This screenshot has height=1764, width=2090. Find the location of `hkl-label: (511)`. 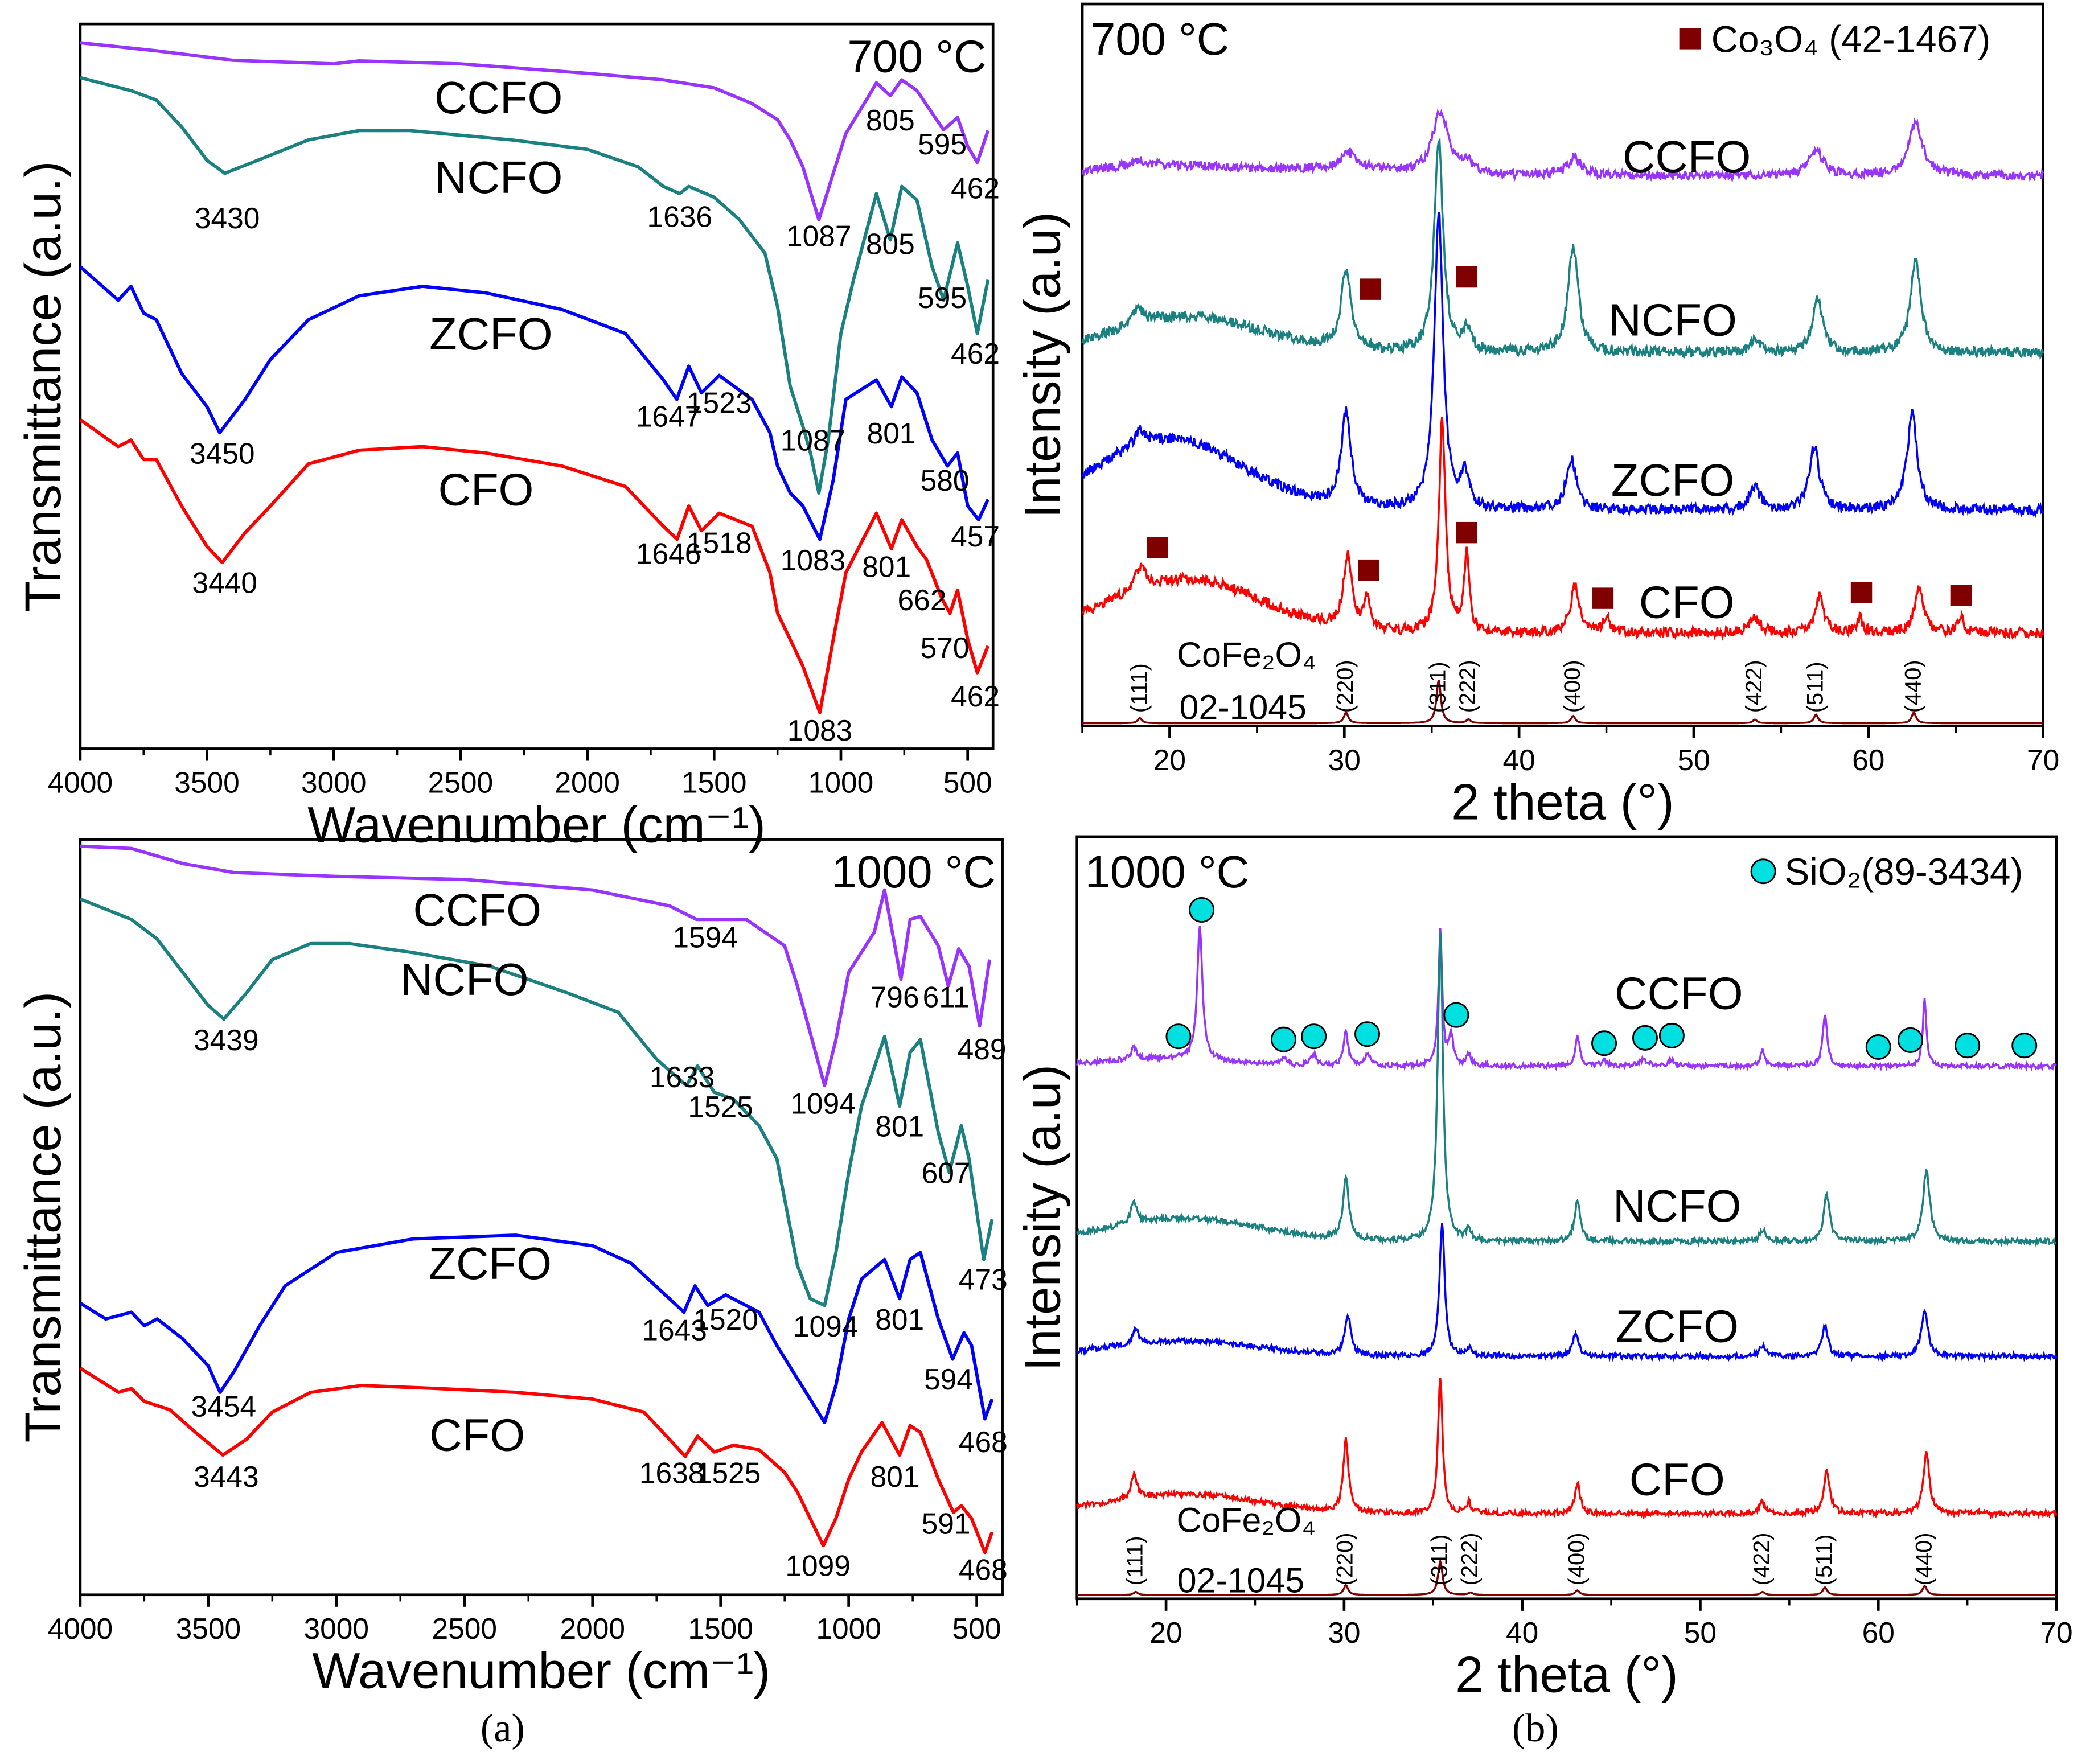

hkl-label: (511) is located at coordinates (1815, 687).